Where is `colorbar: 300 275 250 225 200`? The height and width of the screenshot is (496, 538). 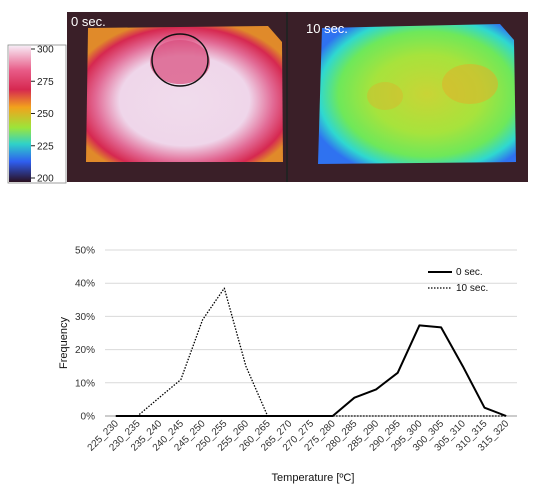
colorbar: 300 275 250 225 200 is located at coordinates (37, 115).